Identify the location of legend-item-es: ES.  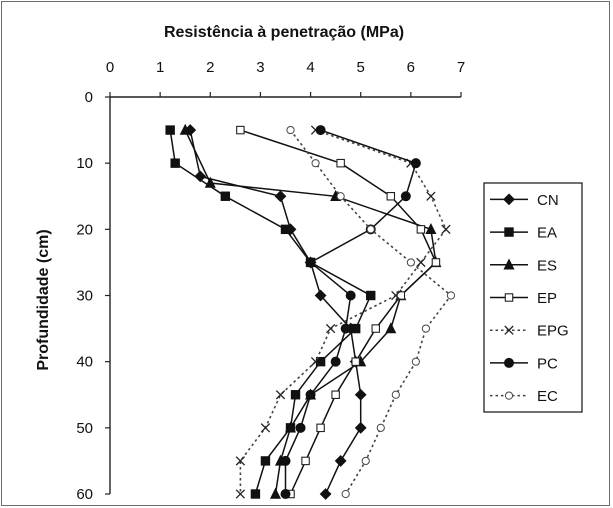
(523, 265).